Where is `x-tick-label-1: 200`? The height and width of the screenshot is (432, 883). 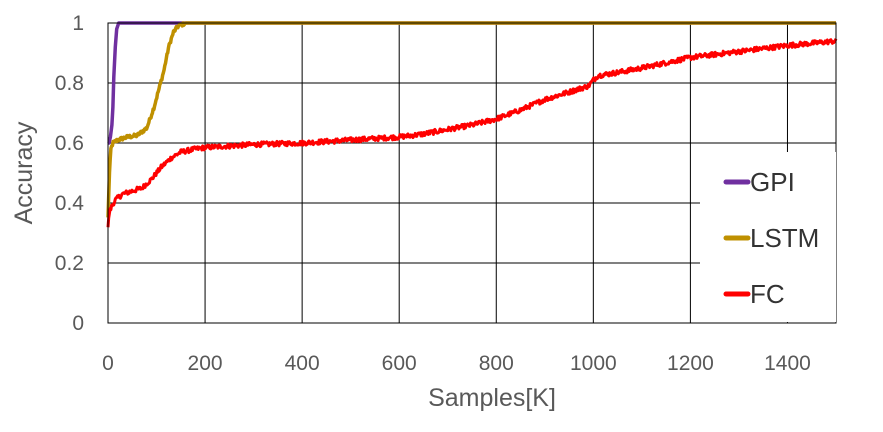 x-tick-label-1: 200 is located at coordinates (205, 363).